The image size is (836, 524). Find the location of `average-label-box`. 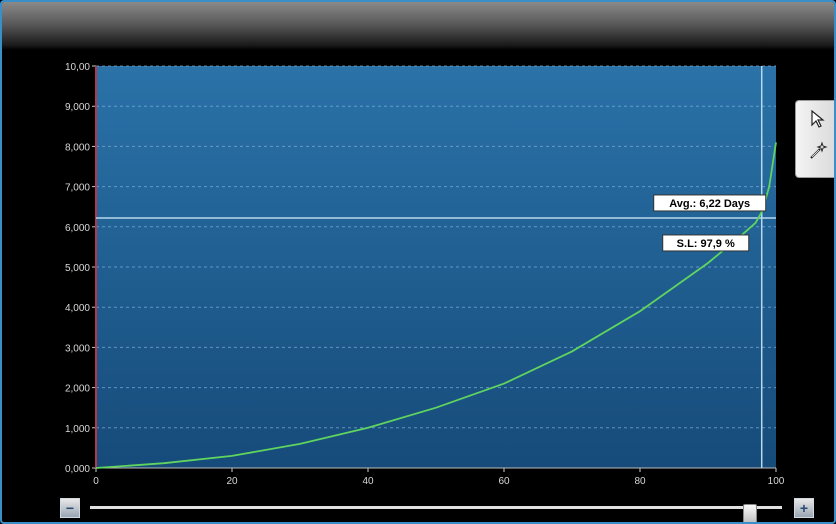

average-label-box is located at coordinates (710, 203).